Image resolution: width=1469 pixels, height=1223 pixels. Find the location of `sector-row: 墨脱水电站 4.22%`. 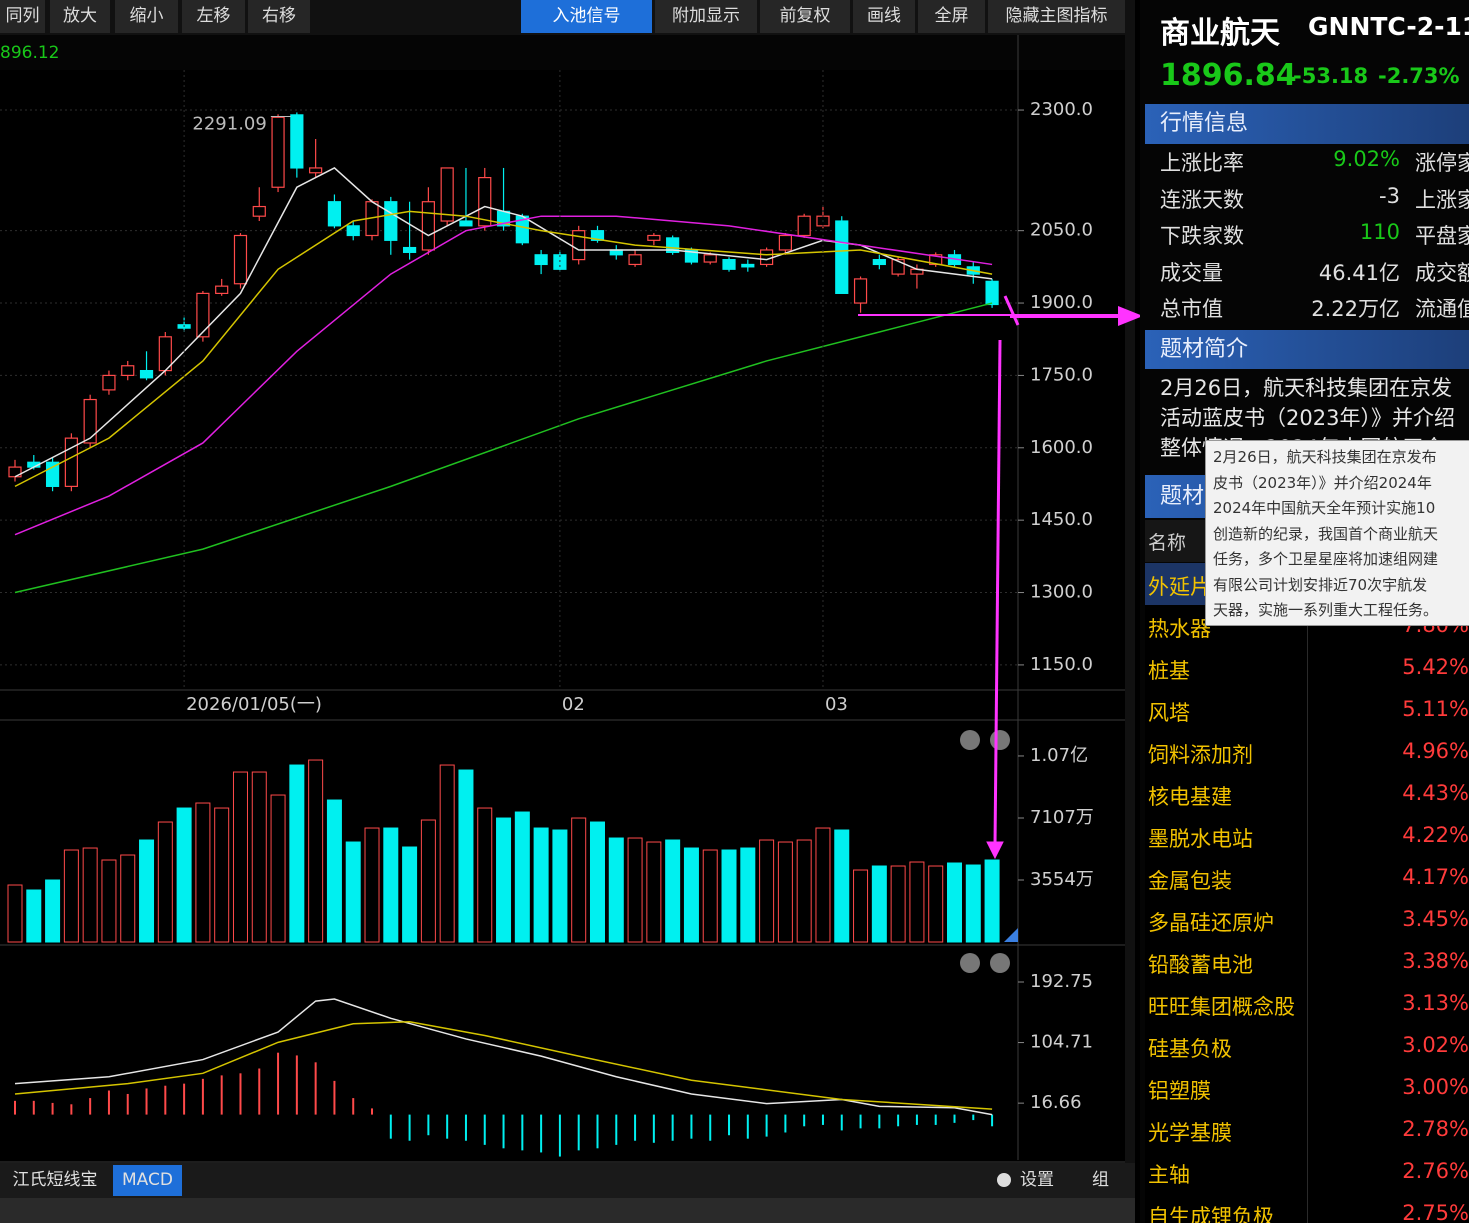

sector-row: 墨脱水电站 4.22% is located at coordinates (1307, 836).